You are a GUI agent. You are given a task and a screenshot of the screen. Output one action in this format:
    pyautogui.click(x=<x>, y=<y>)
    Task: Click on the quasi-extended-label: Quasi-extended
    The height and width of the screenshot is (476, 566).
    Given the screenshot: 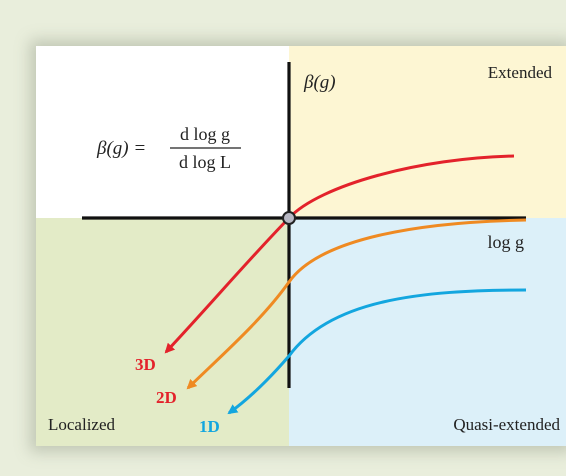 What is the action you would take?
    pyautogui.click(x=506, y=424)
    